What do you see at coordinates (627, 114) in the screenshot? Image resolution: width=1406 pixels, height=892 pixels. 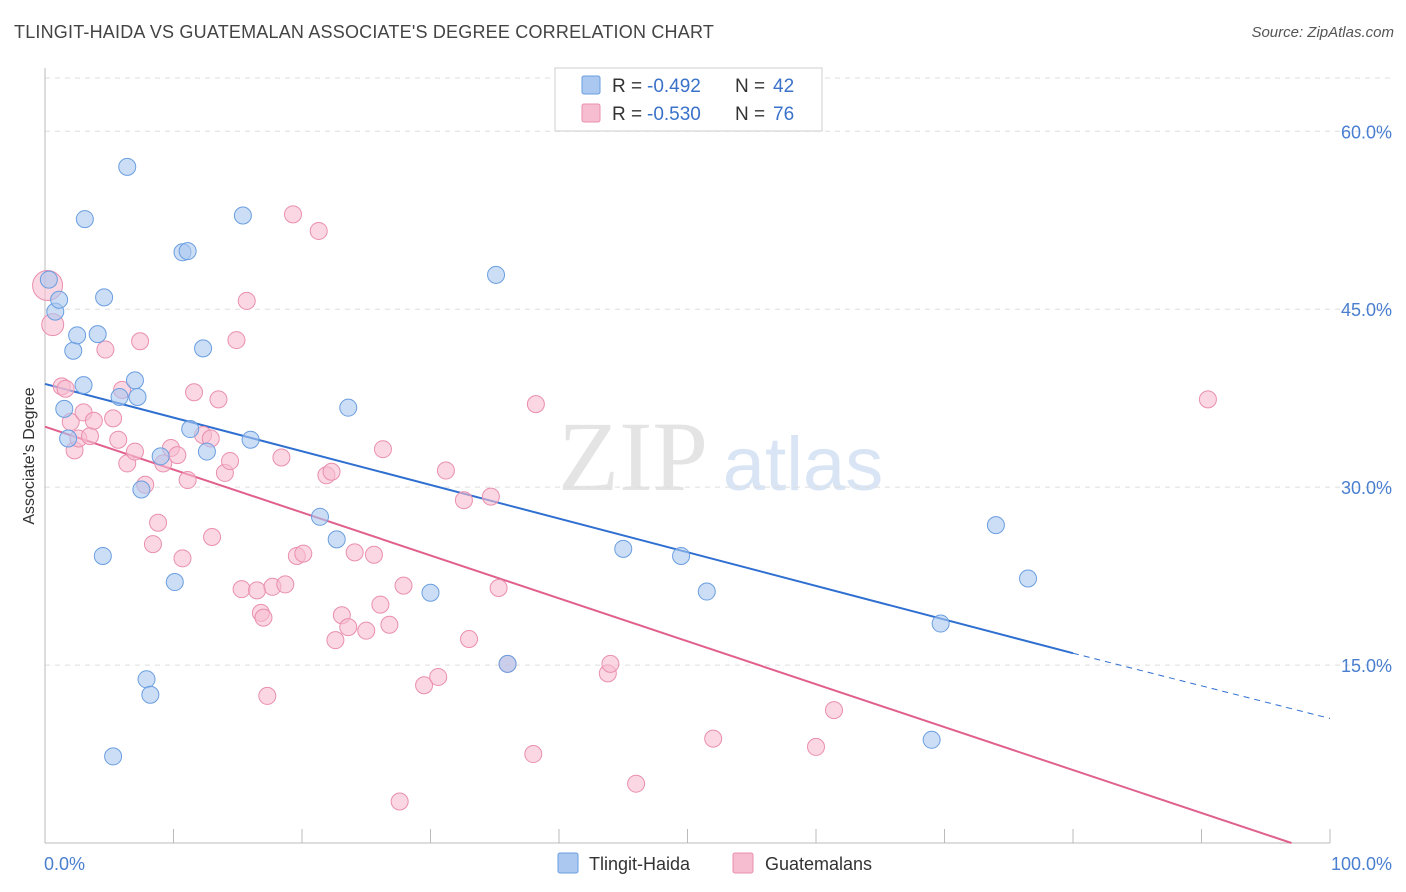 I see `legend-r-label-2: R =` at bounding box center [627, 114].